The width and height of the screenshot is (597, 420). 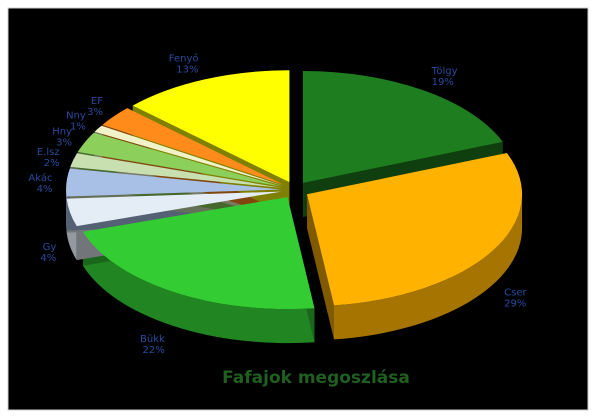 I want to click on label-name: Nny, so click(x=76, y=116).